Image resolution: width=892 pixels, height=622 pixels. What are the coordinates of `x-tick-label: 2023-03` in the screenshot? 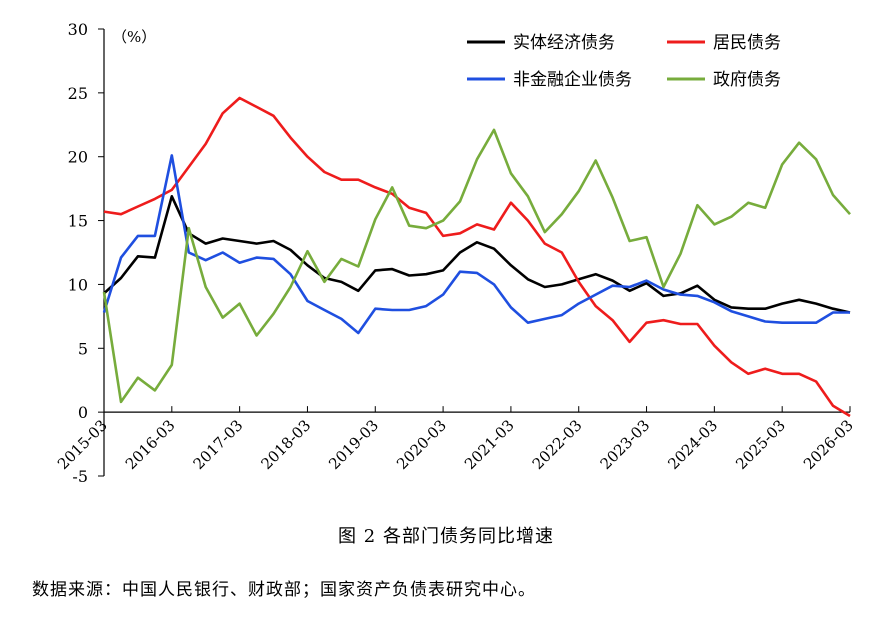 It's located at (625, 444).